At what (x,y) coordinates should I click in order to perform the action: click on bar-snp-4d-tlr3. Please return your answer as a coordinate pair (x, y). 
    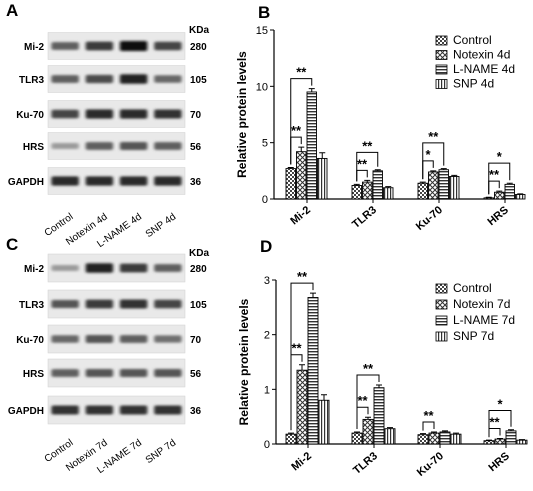
    Looking at the image, I should click on (388, 193).